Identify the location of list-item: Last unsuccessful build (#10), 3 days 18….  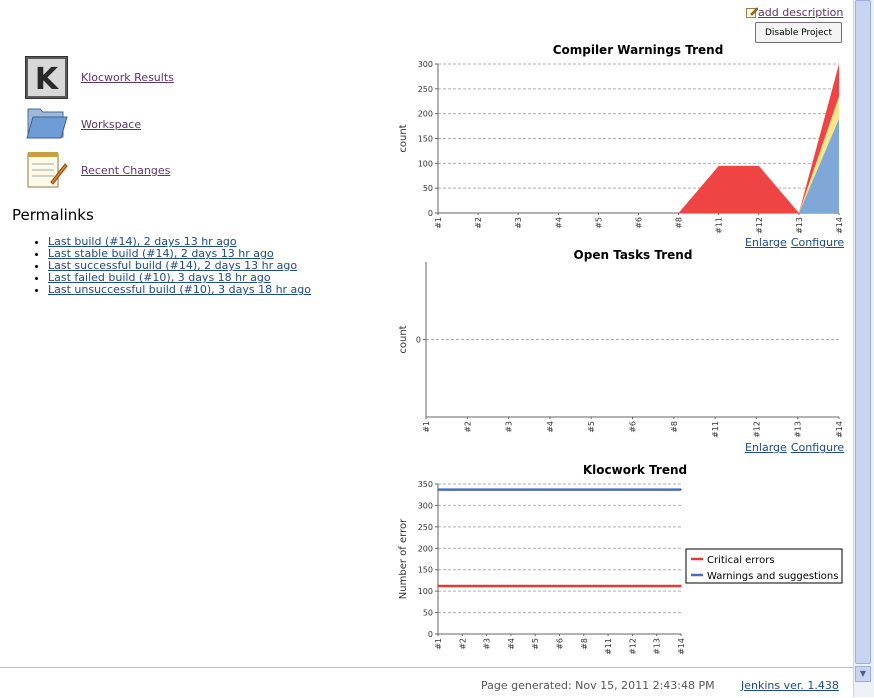
(179, 290).